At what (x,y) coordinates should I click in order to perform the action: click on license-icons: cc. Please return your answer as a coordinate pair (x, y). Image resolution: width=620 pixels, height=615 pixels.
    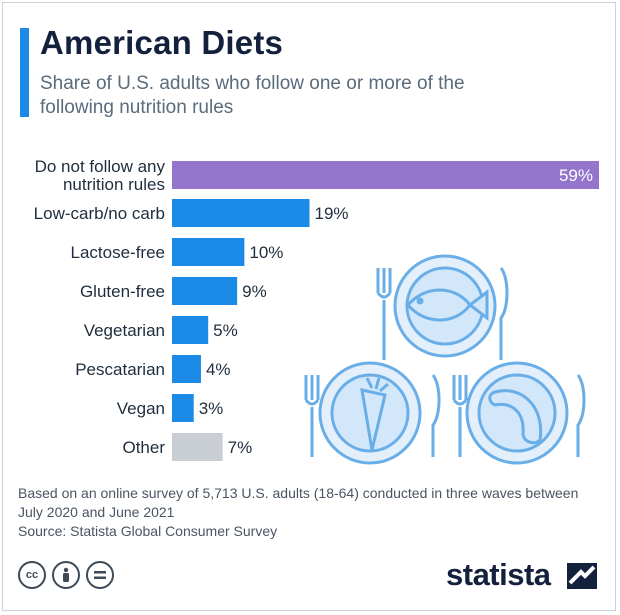
    Looking at the image, I should click on (66, 575).